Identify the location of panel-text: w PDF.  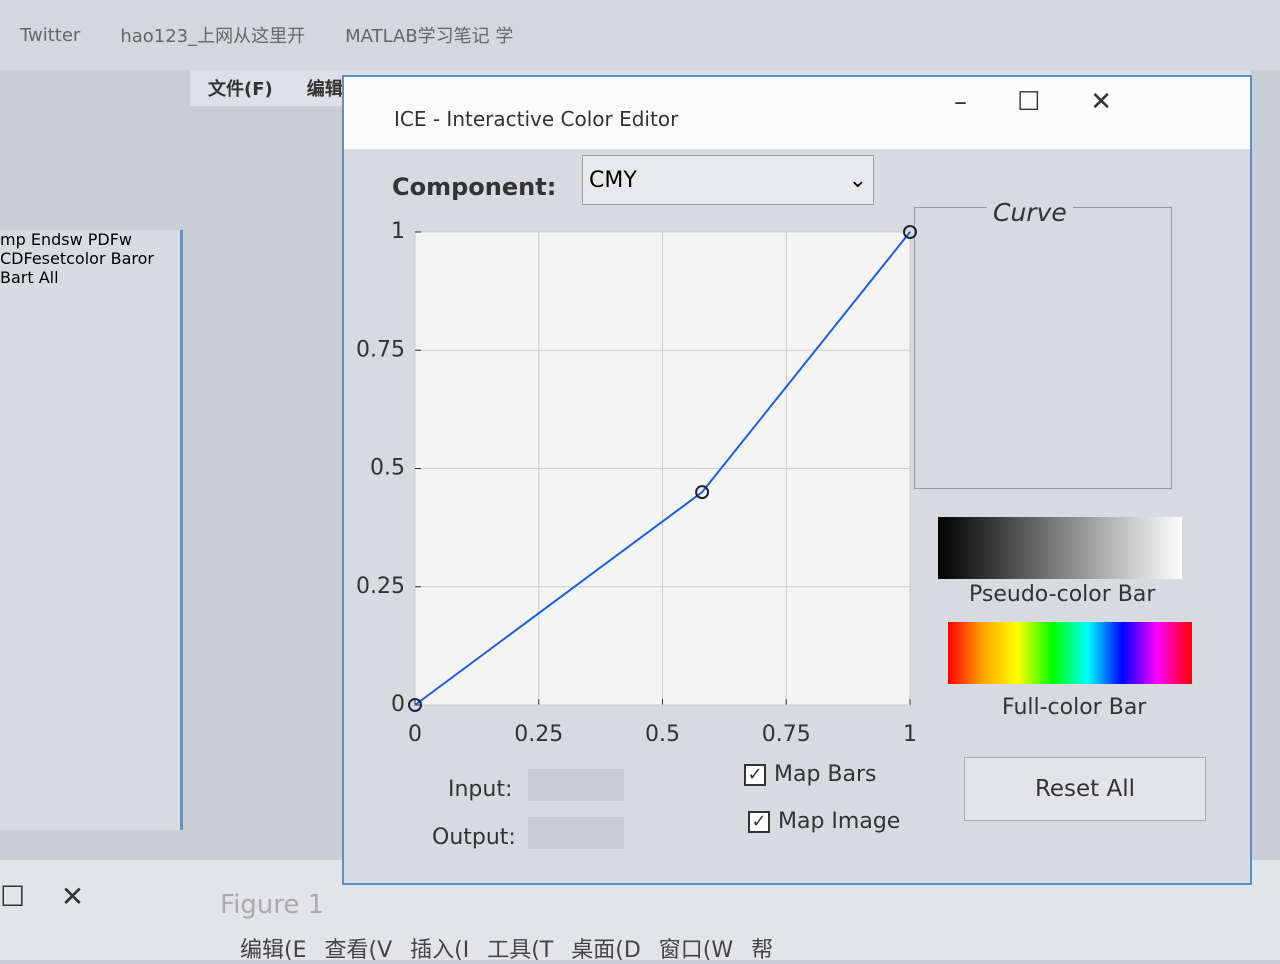
(94, 239).